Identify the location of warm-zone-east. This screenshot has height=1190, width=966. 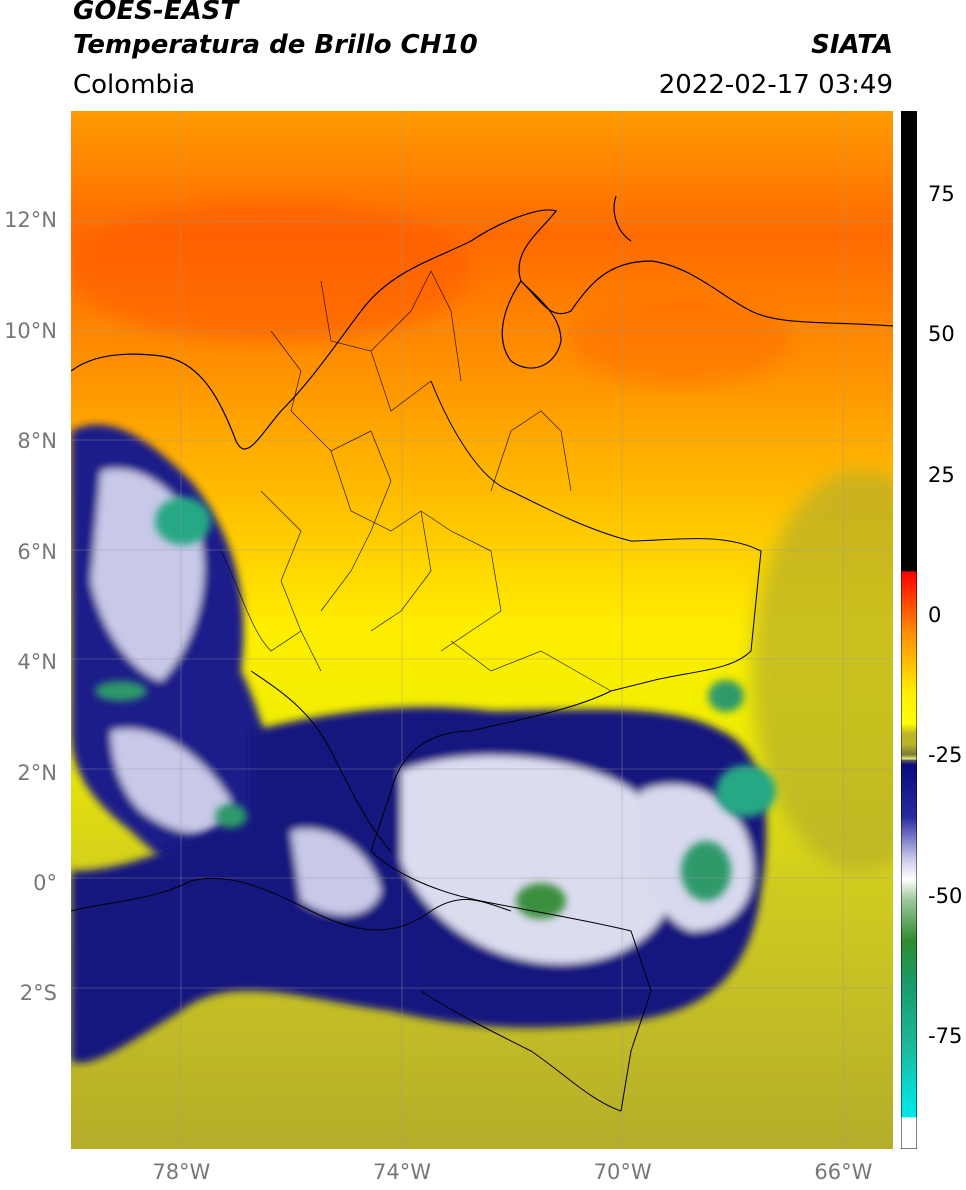
(681, 341).